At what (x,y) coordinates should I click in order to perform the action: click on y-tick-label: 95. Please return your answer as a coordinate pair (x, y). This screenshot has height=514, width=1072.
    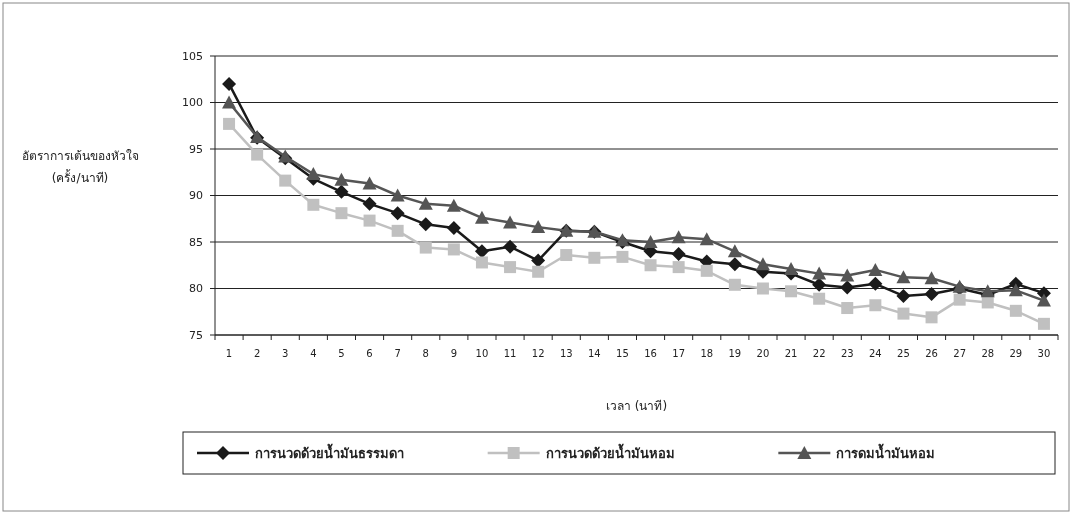
    Looking at the image, I should click on (196, 149).